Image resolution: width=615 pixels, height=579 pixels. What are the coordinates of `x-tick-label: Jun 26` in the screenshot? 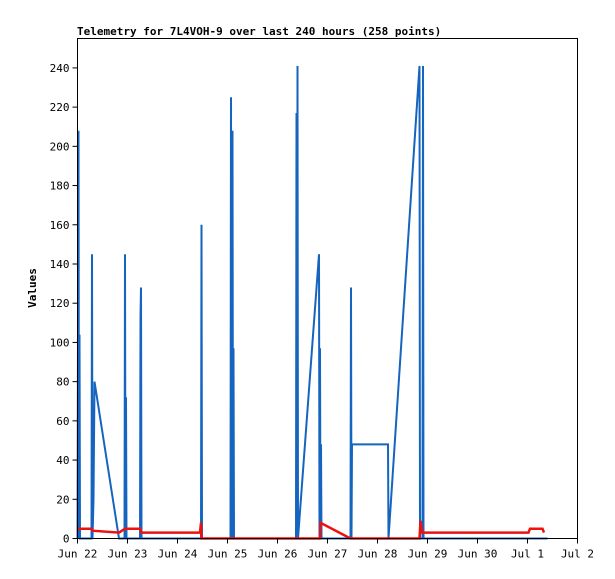 It's located at (278, 554).